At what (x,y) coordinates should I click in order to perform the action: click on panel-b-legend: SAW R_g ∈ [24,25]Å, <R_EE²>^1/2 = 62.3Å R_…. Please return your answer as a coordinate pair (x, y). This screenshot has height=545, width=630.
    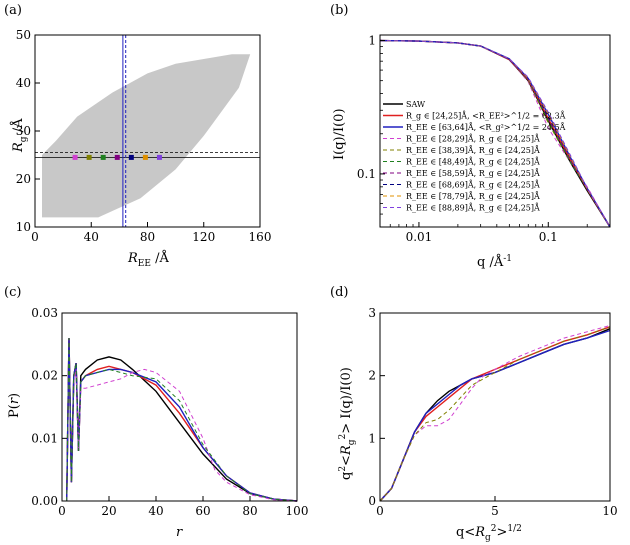
    Looking at the image, I should click on (474, 156).